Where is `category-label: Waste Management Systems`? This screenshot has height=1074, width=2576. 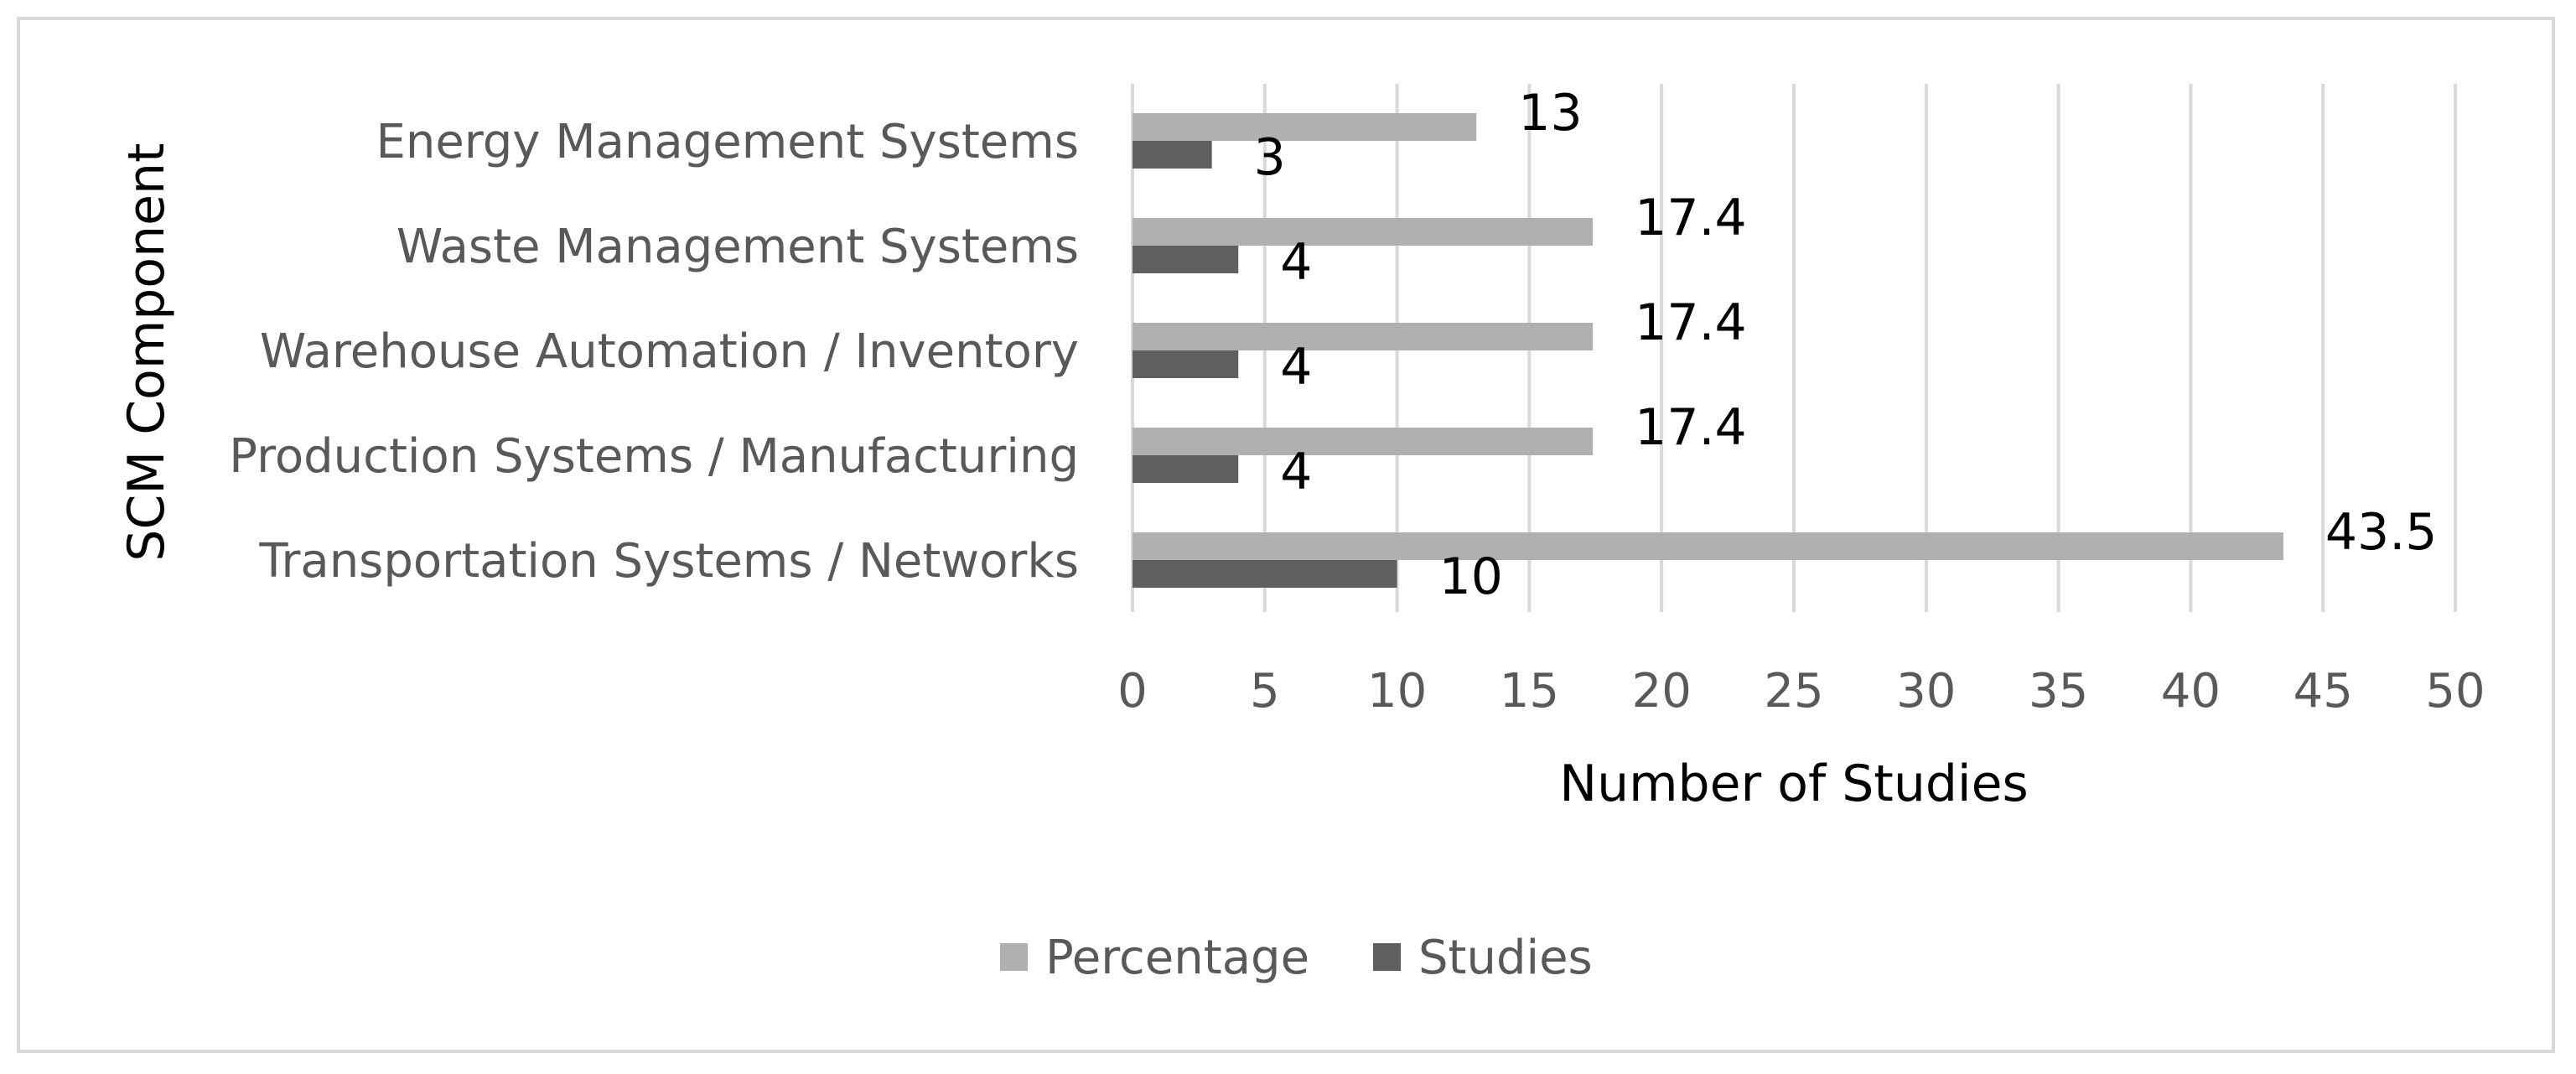
category-label: Waste Management Systems is located at coordinates (738, 247).